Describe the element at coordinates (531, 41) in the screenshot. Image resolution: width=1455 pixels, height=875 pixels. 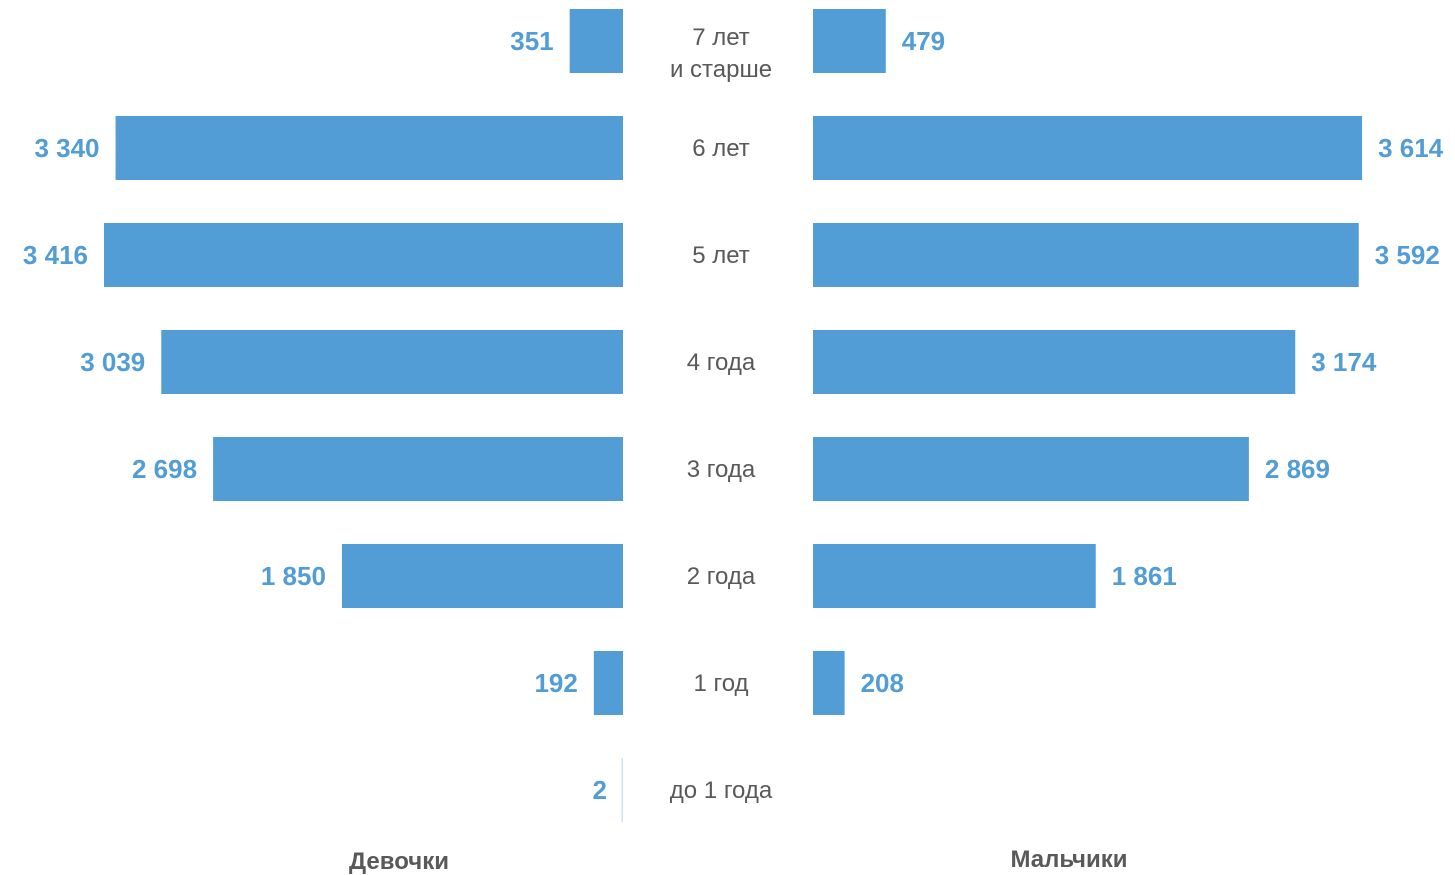
I see `girls-value-label: 351` at that location.